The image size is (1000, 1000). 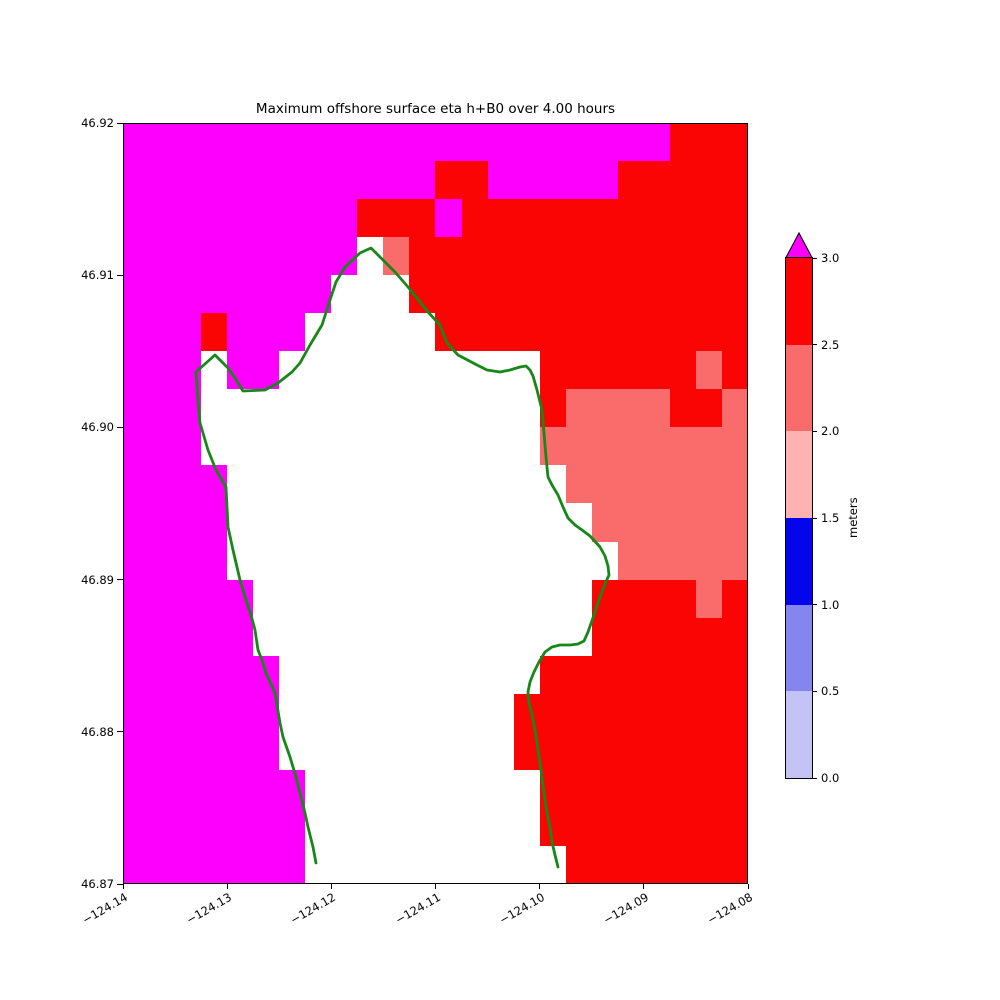 What do you see at coordinates (799, 301) in the screenshot?
I see `colorbar-segment` at bounding box center [799, 301].